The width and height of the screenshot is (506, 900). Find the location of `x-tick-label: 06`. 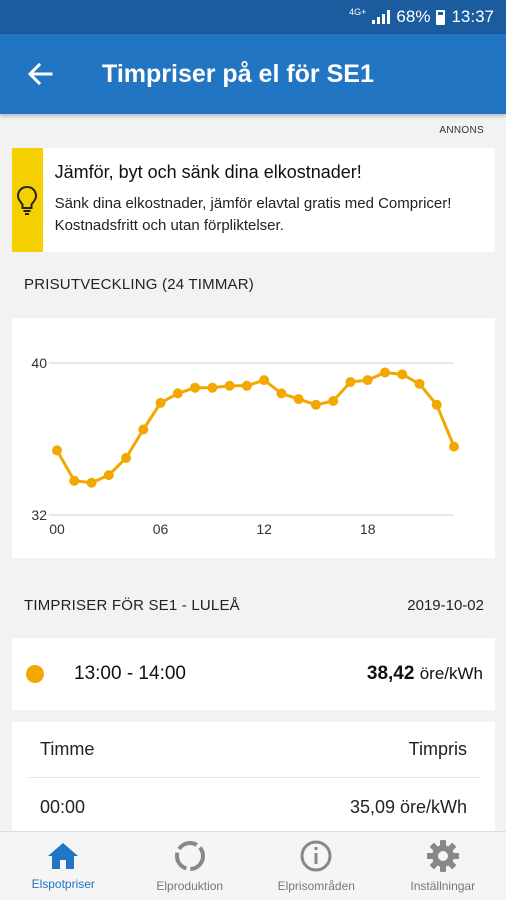

x-tick-label: 06 is located at coordinates (161, 529).